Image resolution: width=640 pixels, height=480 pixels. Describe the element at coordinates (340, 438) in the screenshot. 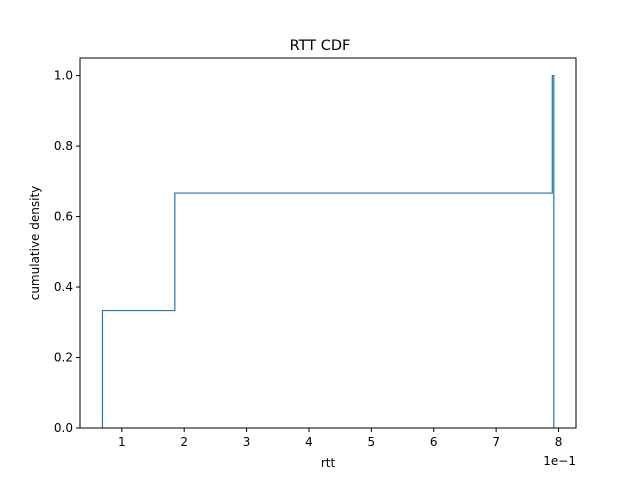

I see `x-axis-ticks: 1 2 3 4 5 6 7 8` at that location.